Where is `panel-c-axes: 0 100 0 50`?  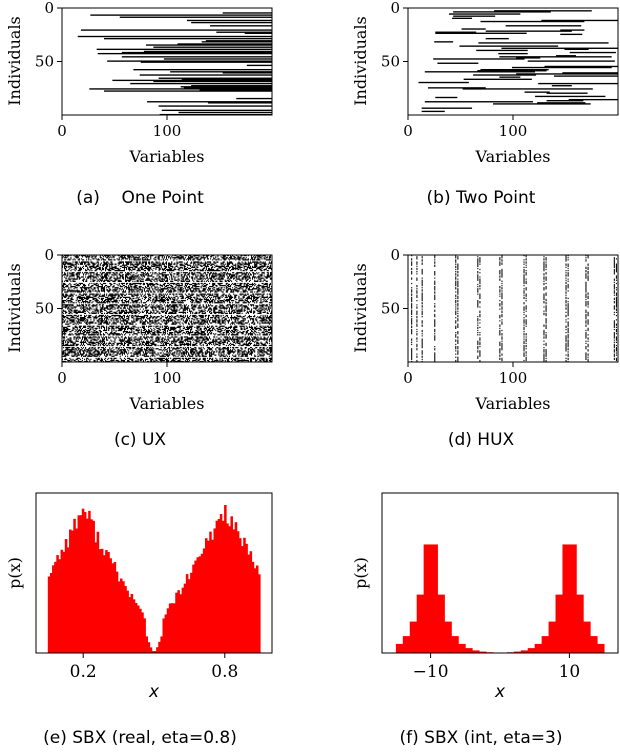 panel-c-axes: 0 100 0 50 is located at coordinates (108, 316).